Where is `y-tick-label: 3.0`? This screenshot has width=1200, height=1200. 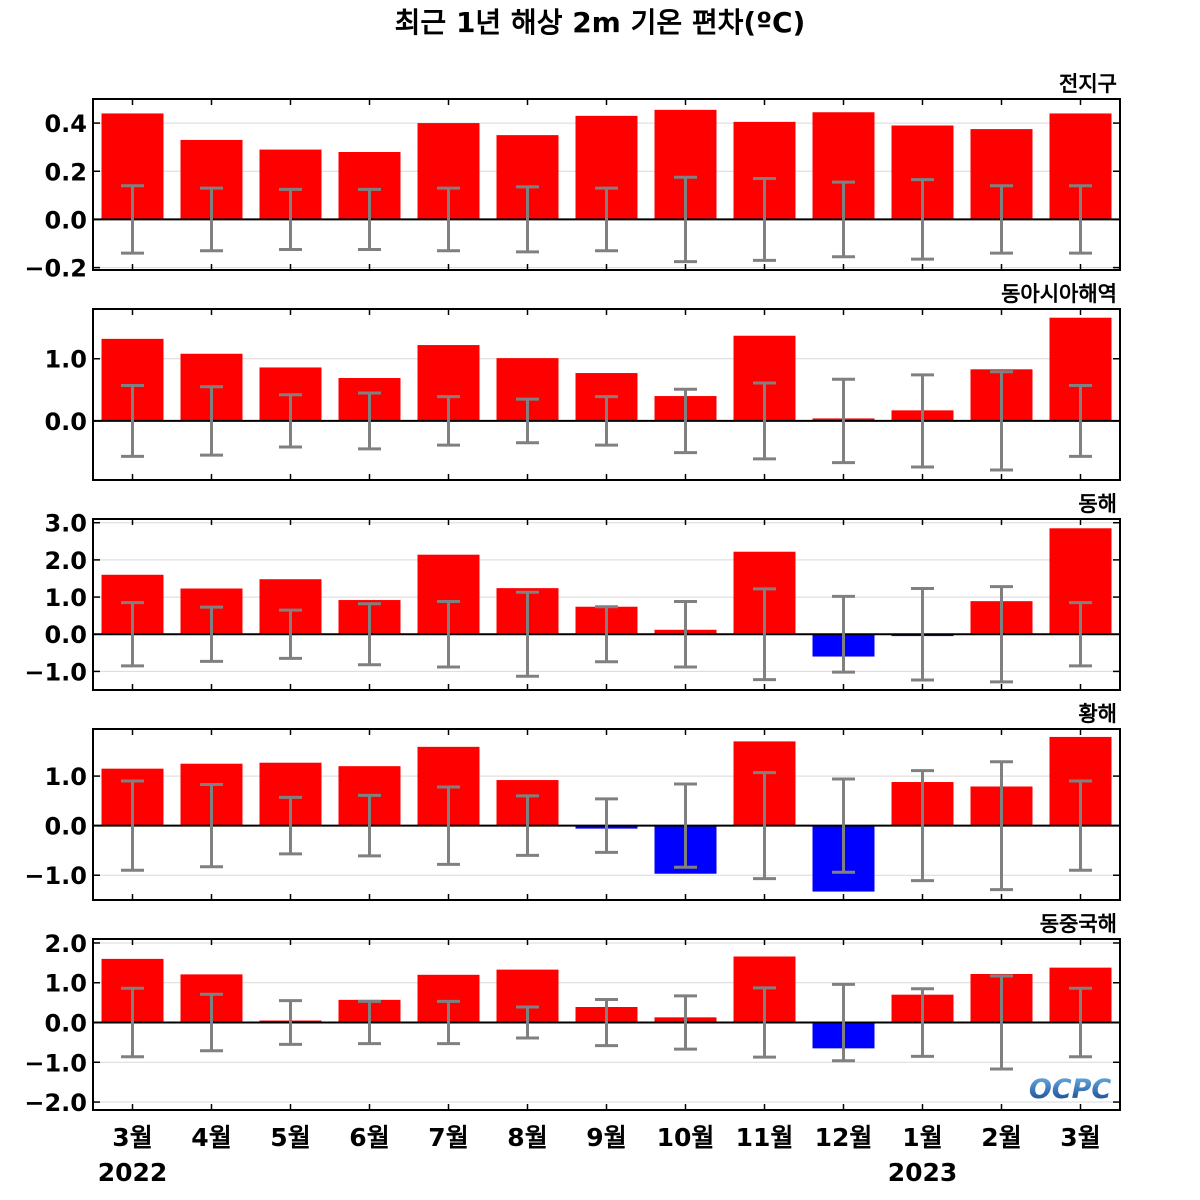 y-tick-label: 3.0 is located at coordinates (65, 524).